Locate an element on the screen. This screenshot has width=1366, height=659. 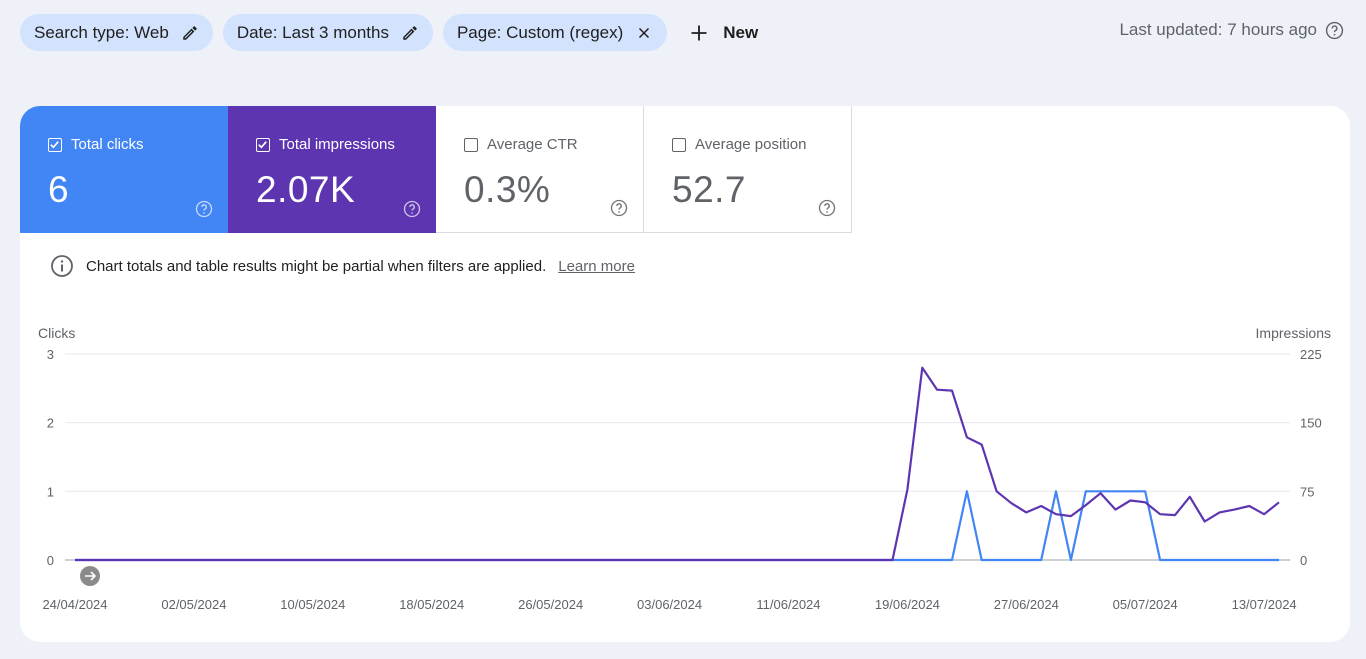
annotation-marker is located at coordinates (90, 576).